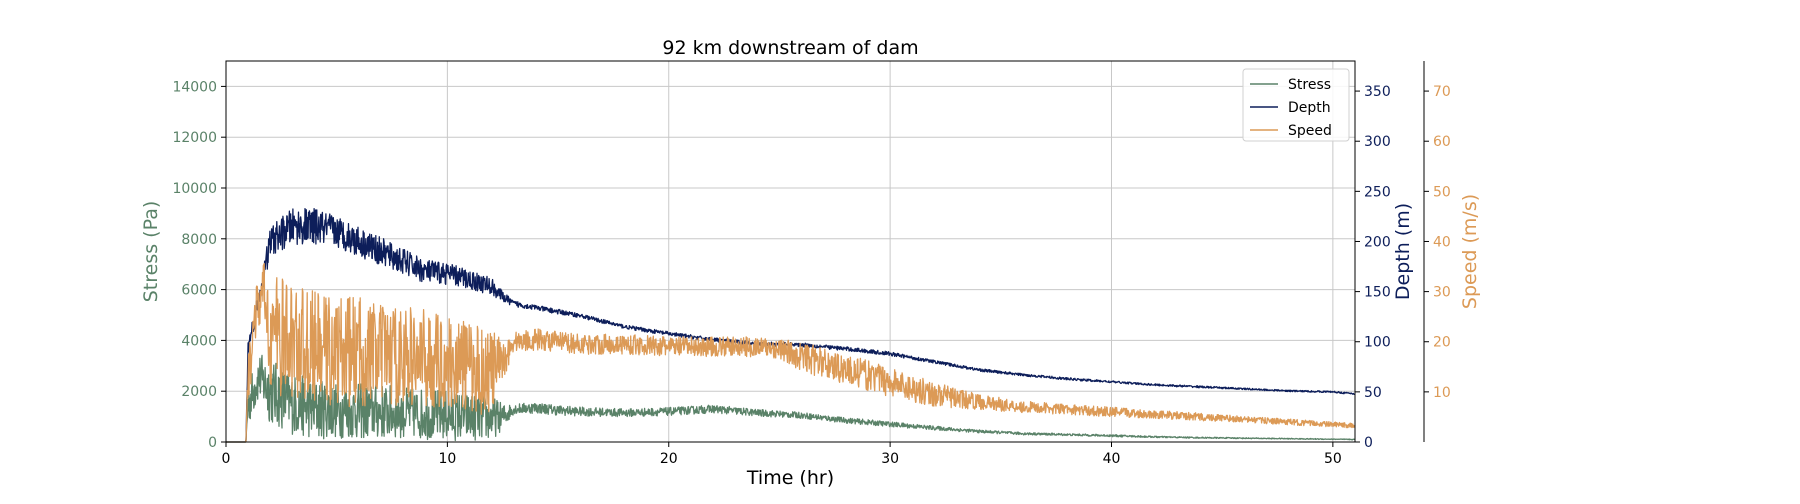 Image resolution: width=1800 pixels, height=504 pixels. I want to click on y-right-tick-label: 200, so click(1377, 242).